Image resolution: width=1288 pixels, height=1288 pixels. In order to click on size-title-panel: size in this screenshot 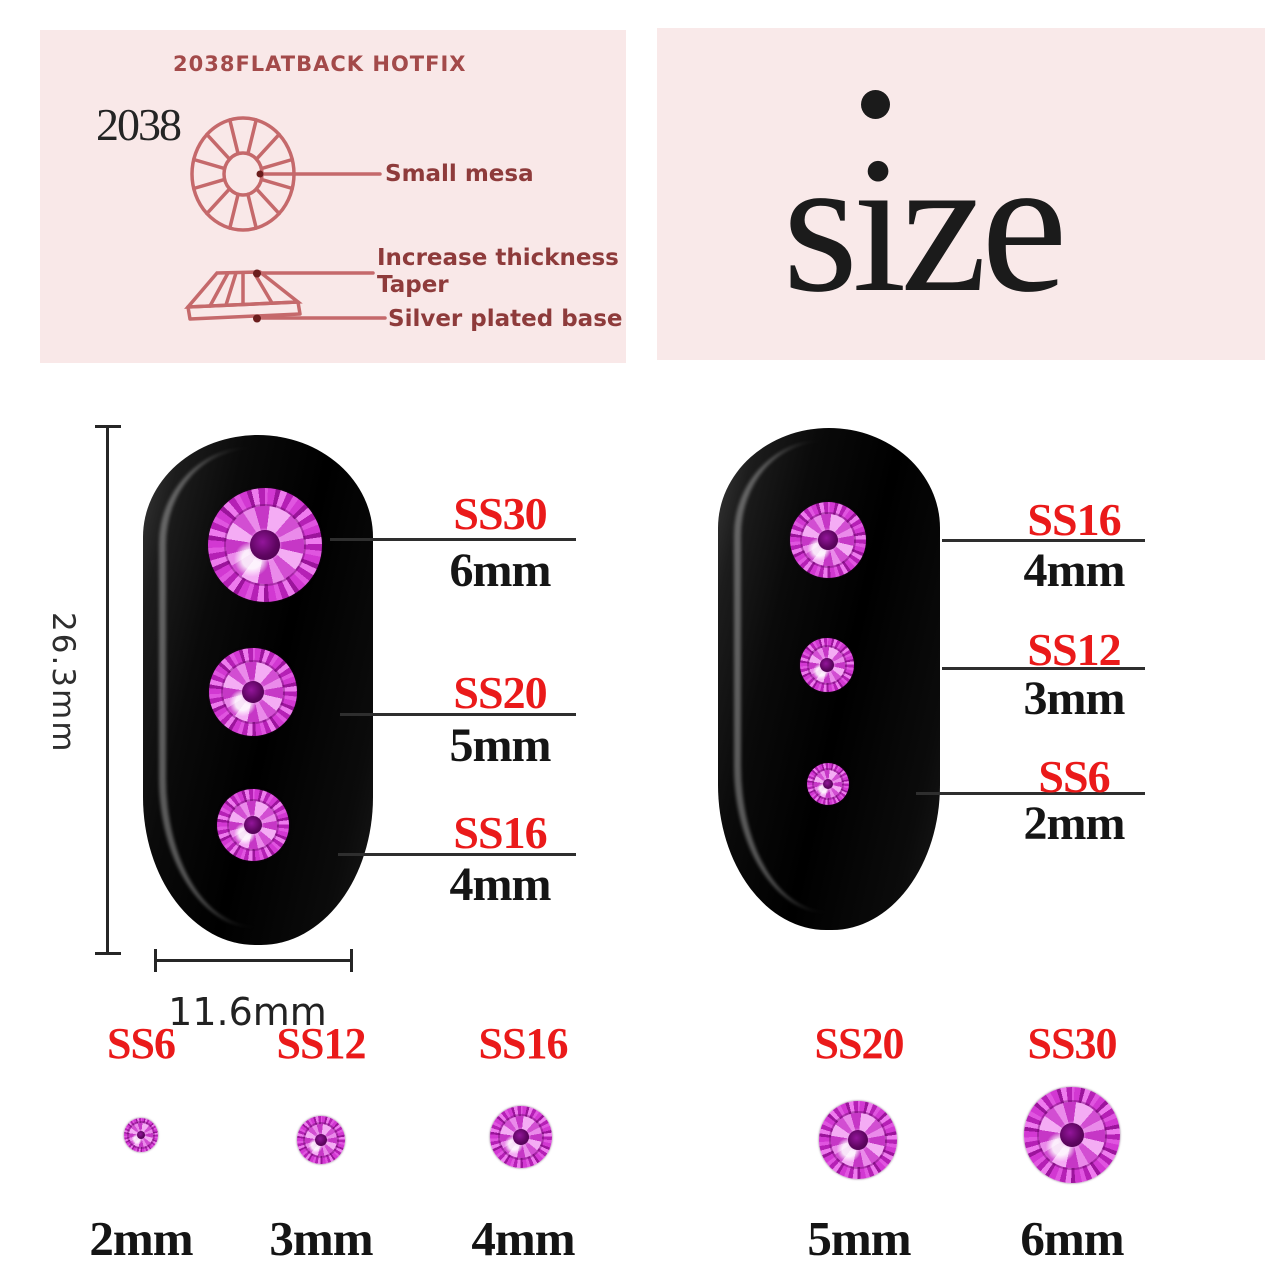, I will do `click(961, 194)`.